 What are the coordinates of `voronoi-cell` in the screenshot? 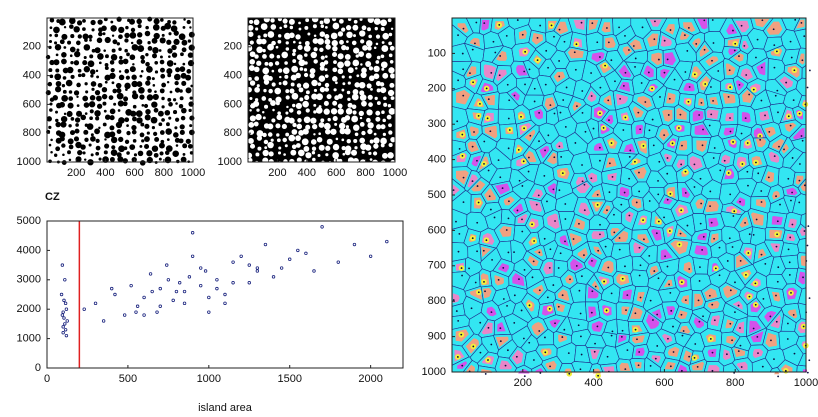 It's located at (582, 367).